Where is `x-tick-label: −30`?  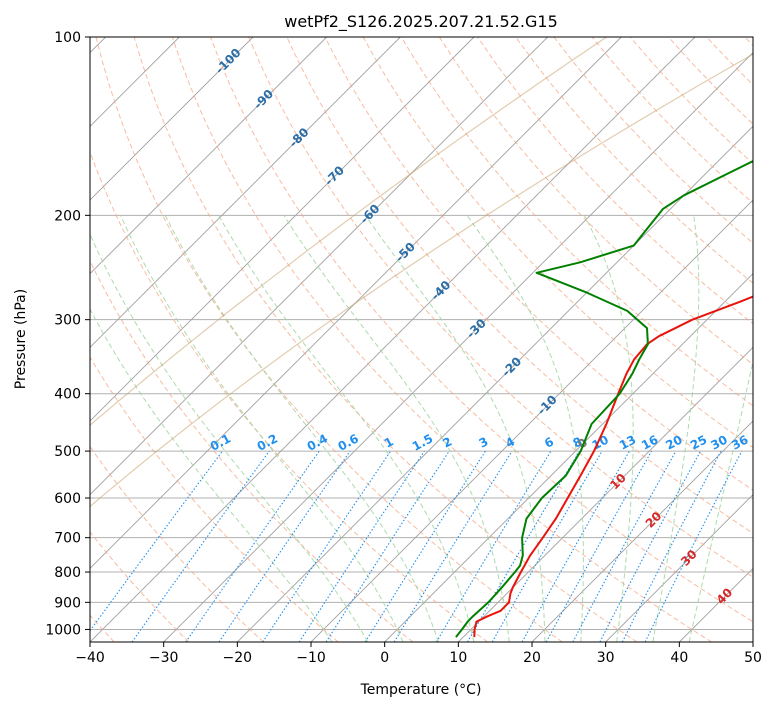
x-tick-label: −30 is located at coordinates (164, 658).